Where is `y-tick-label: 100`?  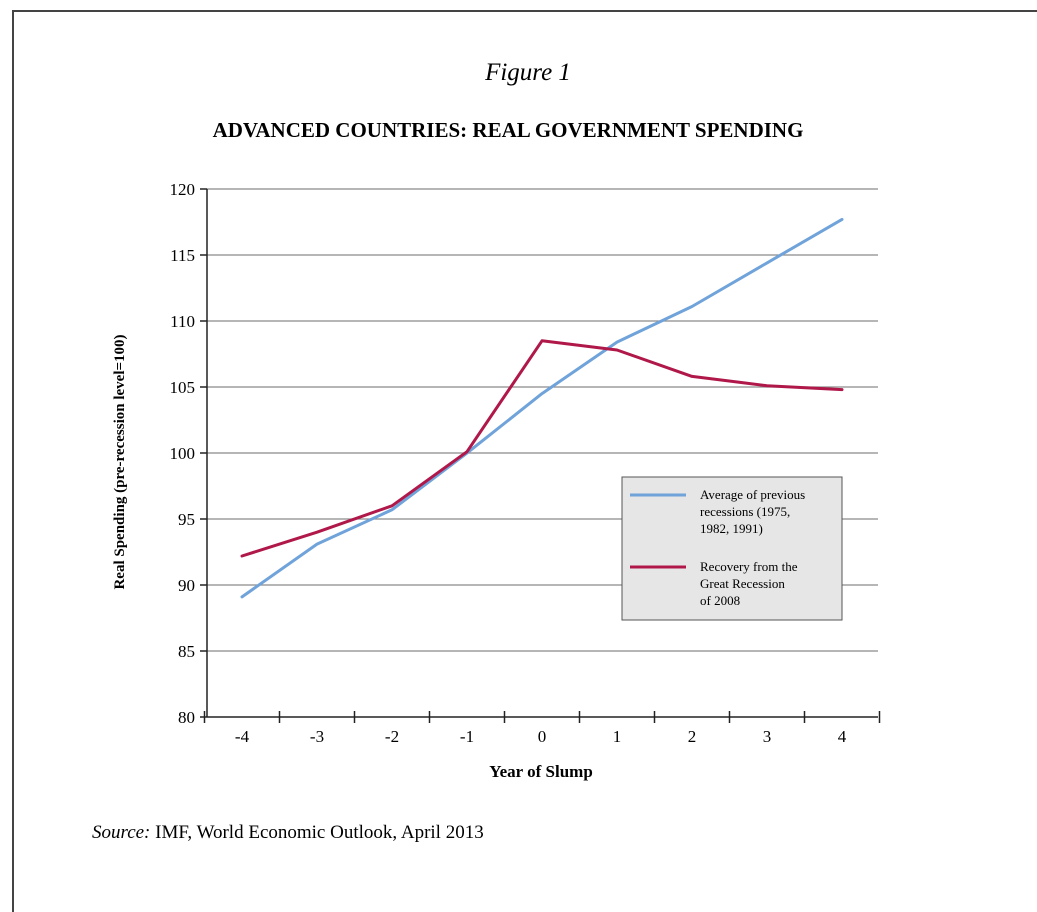
y-tick-label: 100 is located at coordinates (183, 453).